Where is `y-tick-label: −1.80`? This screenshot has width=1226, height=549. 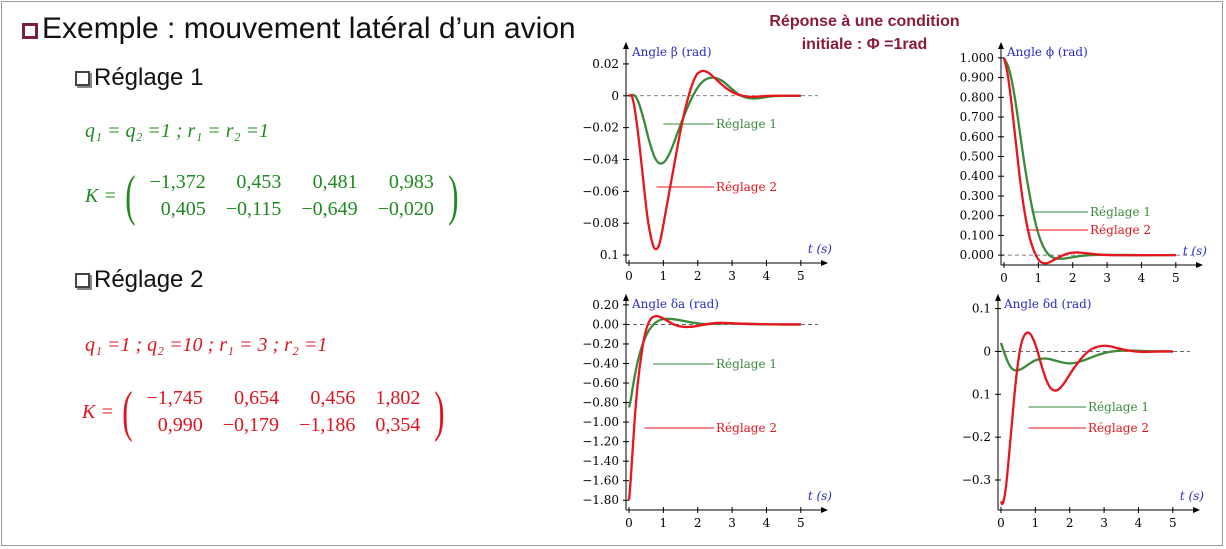
y-tick-label: −1.80 is located at coordinates (600, 500).